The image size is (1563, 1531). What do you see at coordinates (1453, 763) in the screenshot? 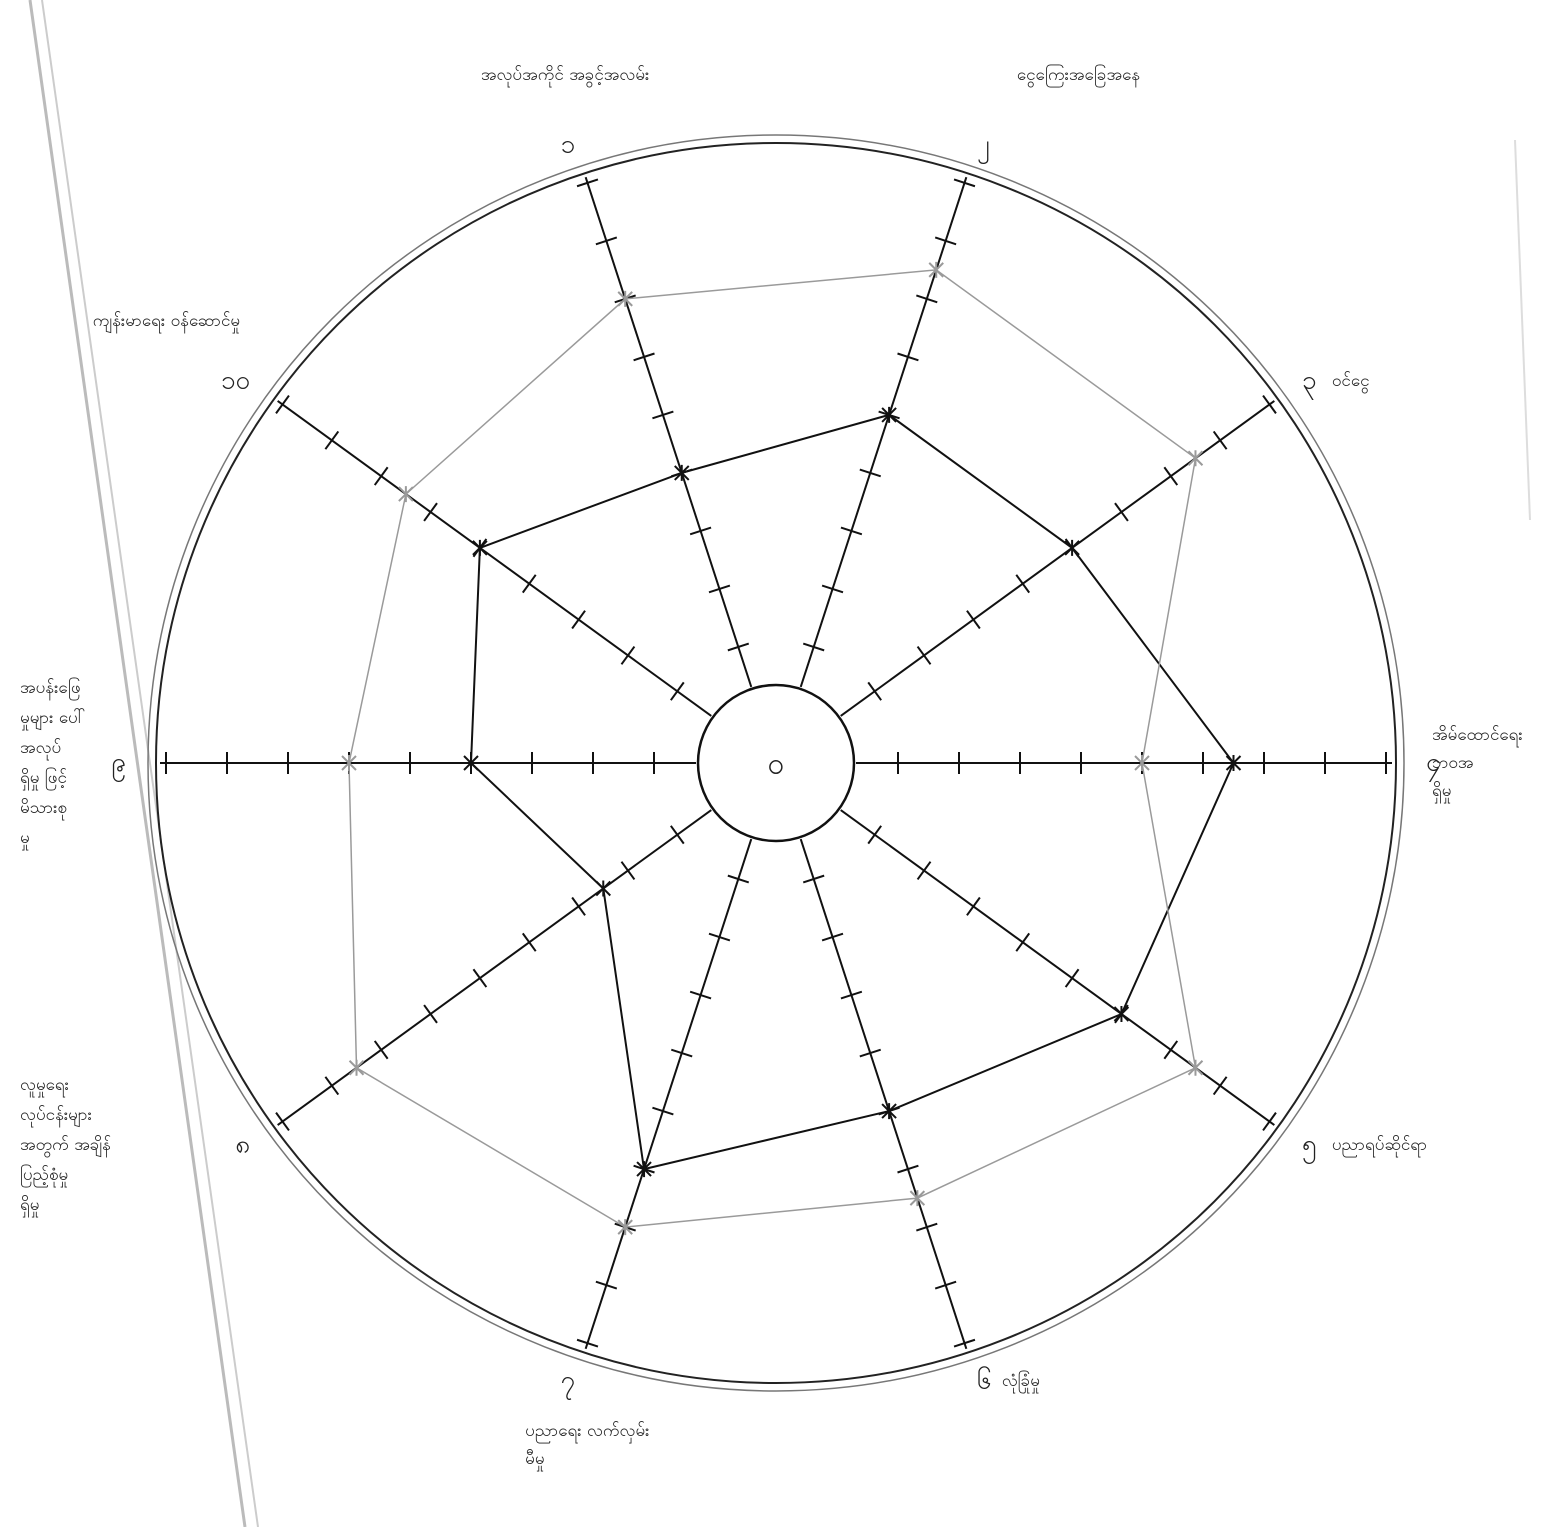
I see `axis-note: ဘဝအ` at bounding box center [1453, 763].